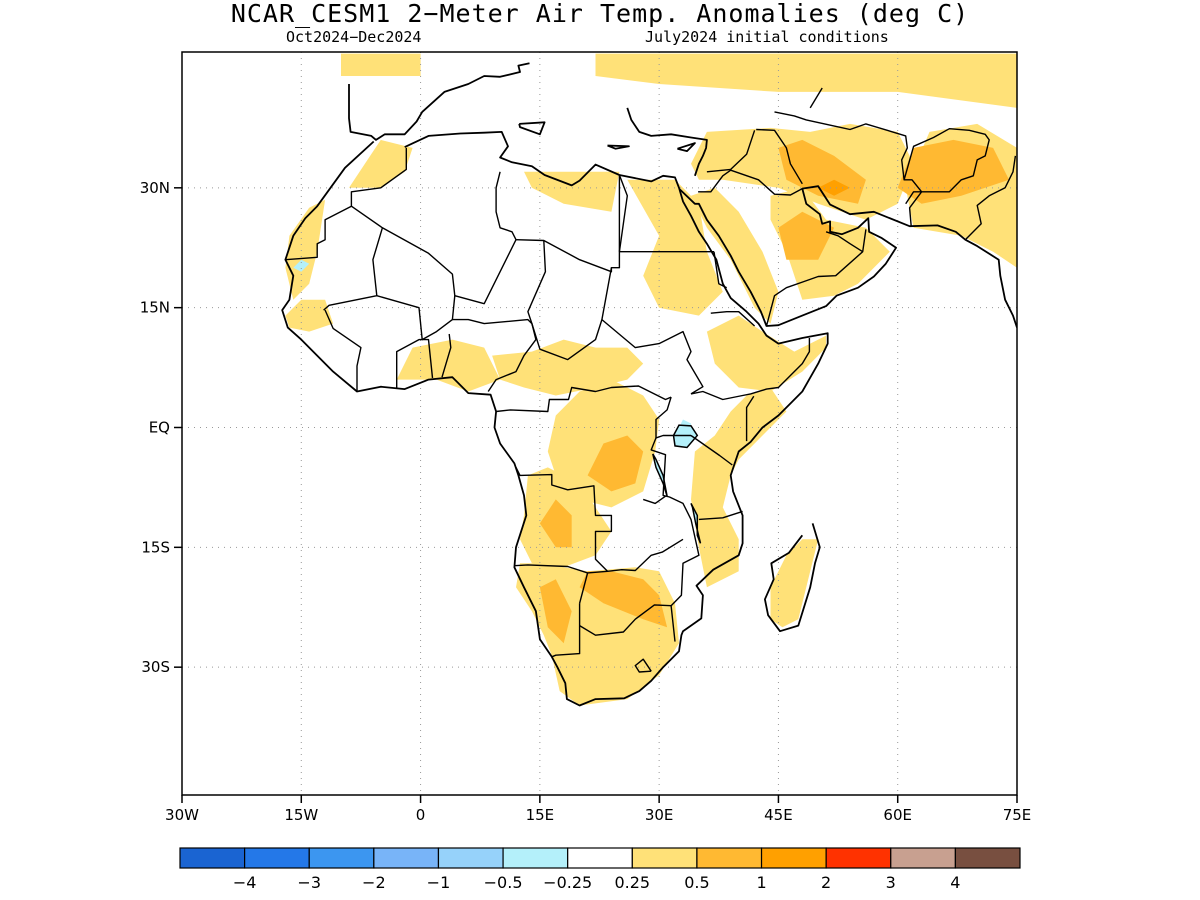 The width and height of the screenshot is (1200, 900). I want to click on lon-tick-label: 30W, so click(182, 815).